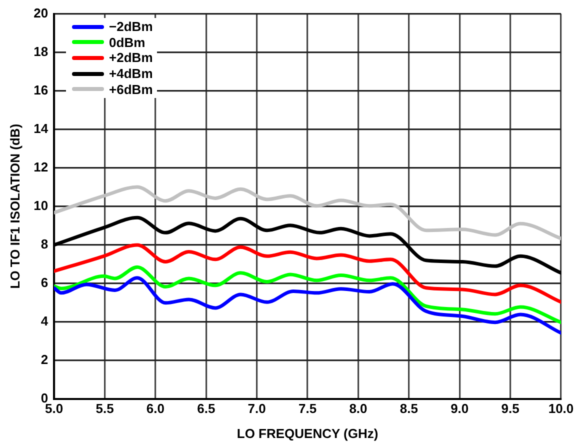 The height and width of the screenshot is (448, 579). What do you see at coordinates (206, 408) in the screenshot?
I see `x-tick-label: 6.5` at bounding box center [206, 408].